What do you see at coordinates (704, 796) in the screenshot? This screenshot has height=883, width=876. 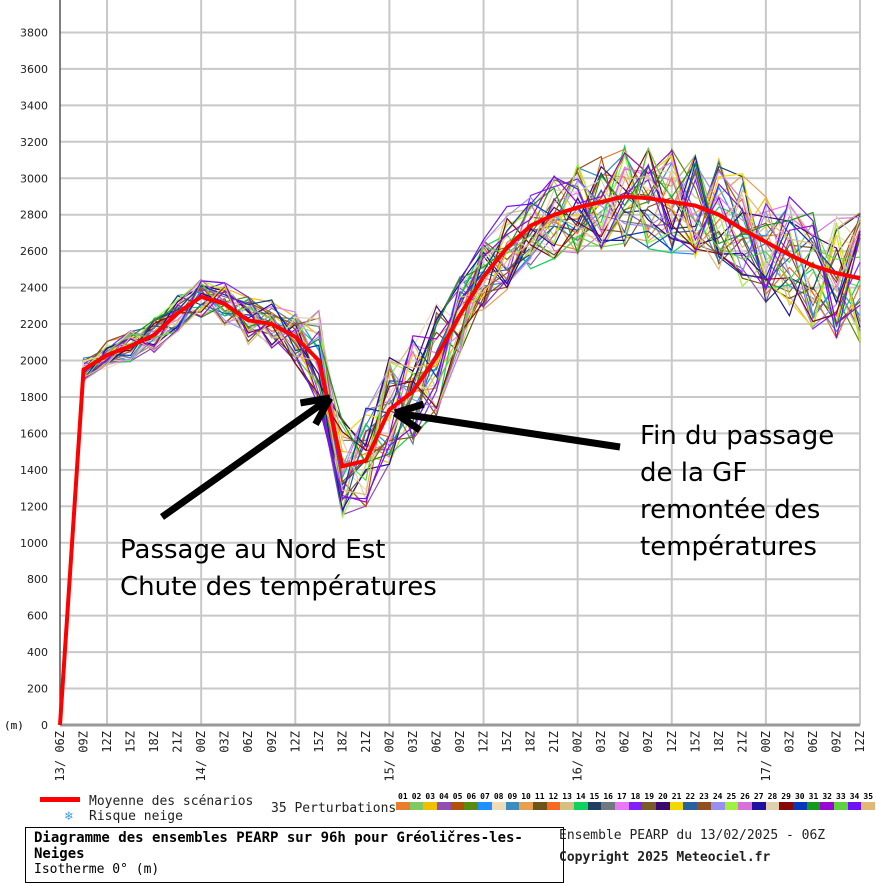 I see `member-id: 23` at bounding box center [704, 796].